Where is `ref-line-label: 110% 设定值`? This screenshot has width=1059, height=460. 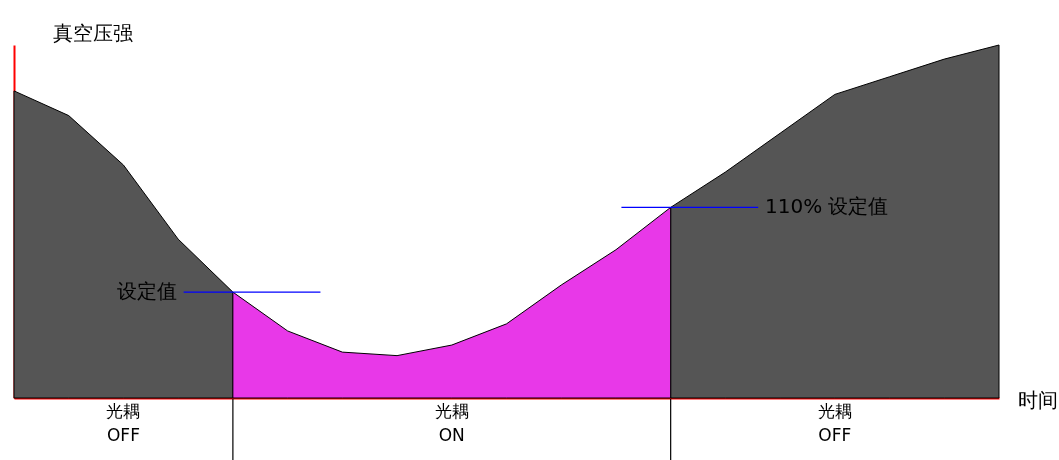
ref-line-label: 110% 设定值 is located at coordinates (826, 206).